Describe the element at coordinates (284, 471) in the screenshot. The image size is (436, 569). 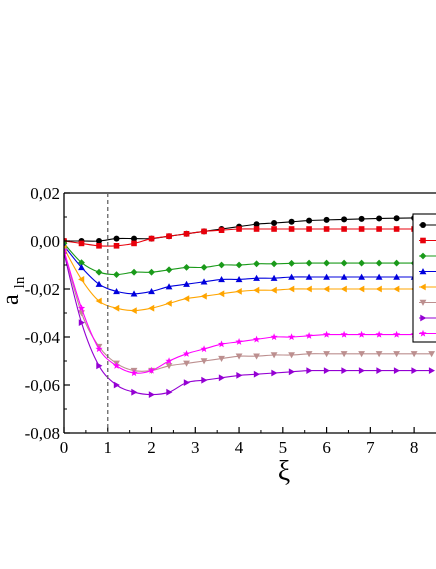
I see `x-axis-label: ξ` at that location.